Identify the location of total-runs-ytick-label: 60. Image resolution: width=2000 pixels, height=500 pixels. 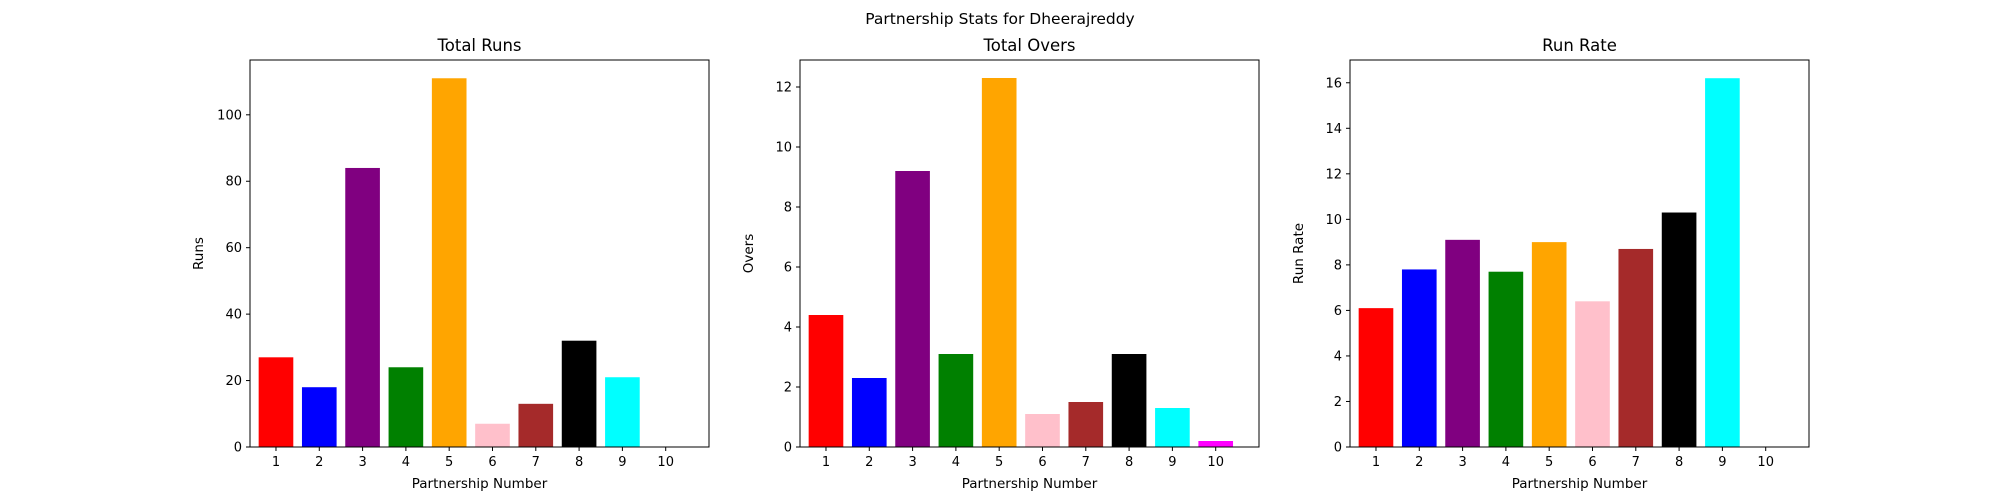
(233, 248).